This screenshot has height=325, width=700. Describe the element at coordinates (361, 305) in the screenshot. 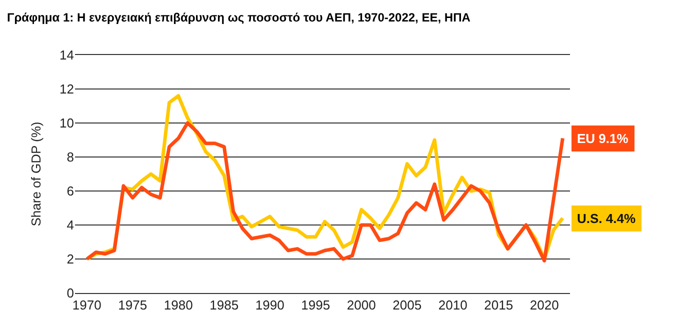

I see `x-tick-label: 2000` at that location.